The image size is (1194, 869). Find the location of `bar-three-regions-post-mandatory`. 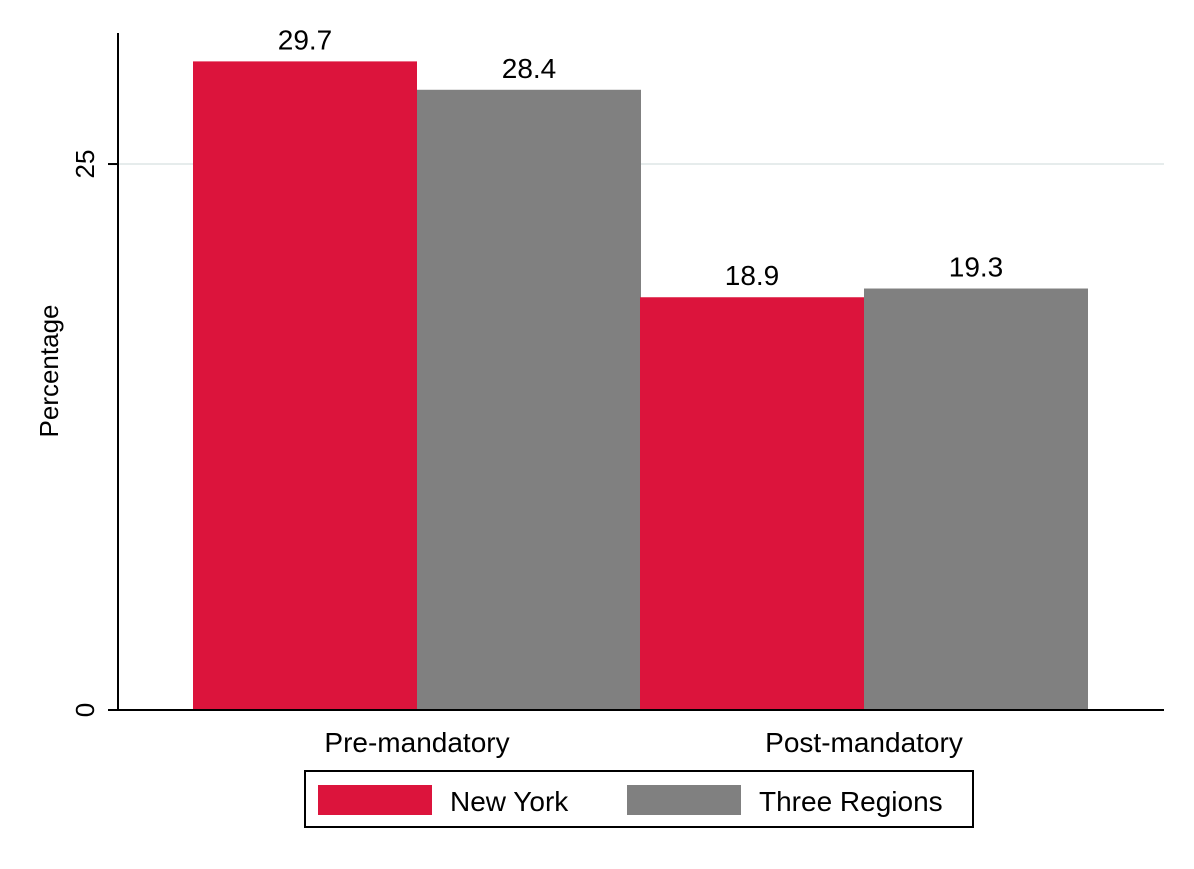

bar-three-regions-post-mandatory is located at coordinates (976, 499).